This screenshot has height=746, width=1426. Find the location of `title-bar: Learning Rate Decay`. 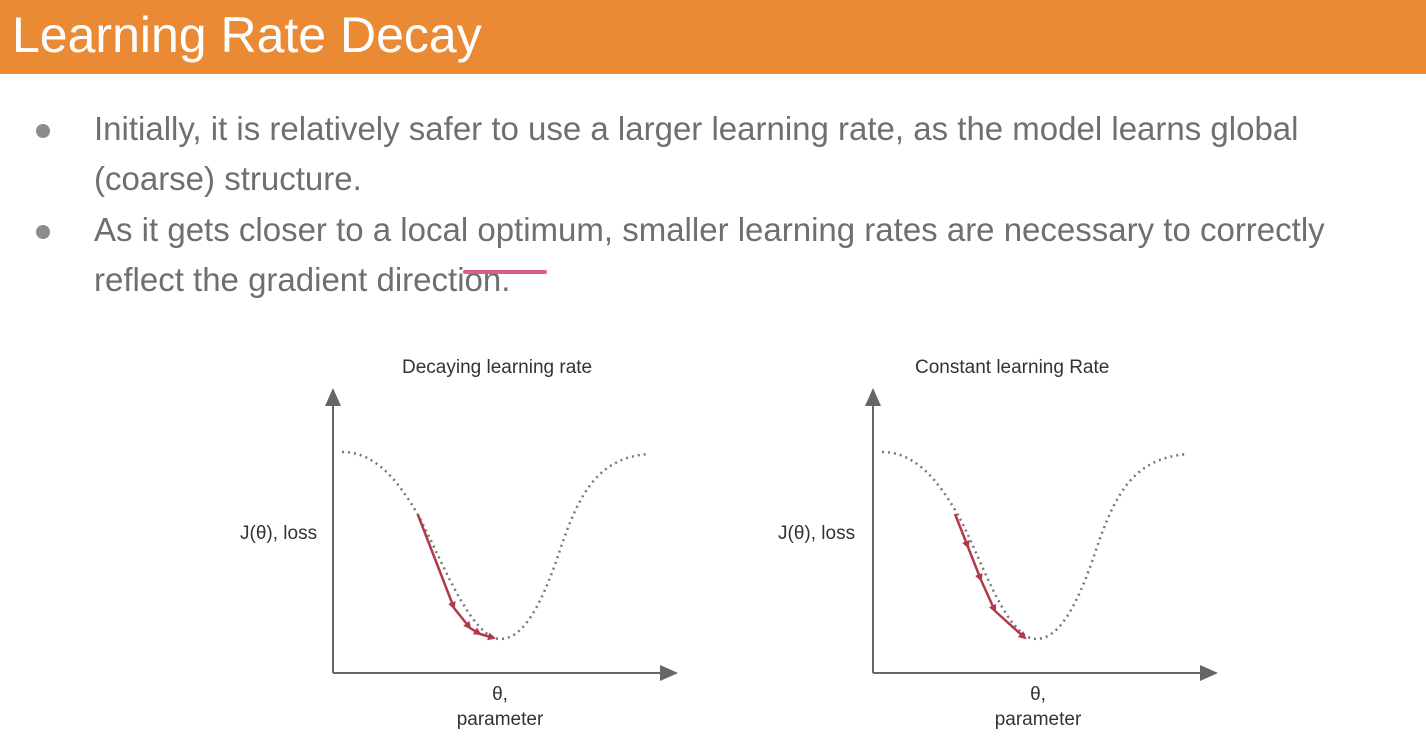

title-bar: Learning Rate Decay is located at coordinates (713, 37).